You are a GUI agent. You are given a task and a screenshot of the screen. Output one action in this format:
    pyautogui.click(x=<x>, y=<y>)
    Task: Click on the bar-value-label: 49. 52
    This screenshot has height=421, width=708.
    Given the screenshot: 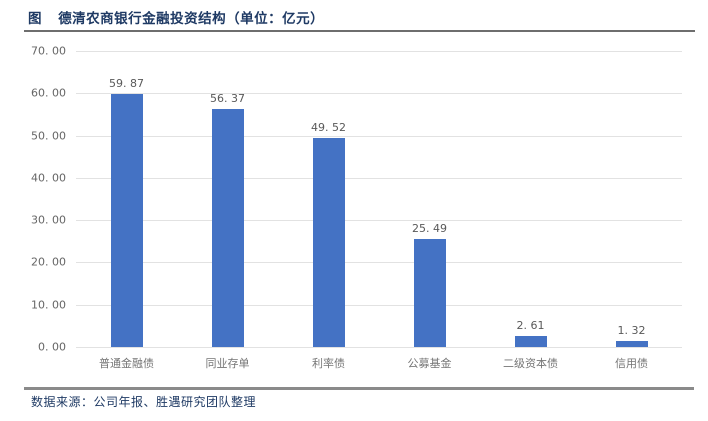 What is the action you would take?
    pyautogui.click(x=328, y=127)
    